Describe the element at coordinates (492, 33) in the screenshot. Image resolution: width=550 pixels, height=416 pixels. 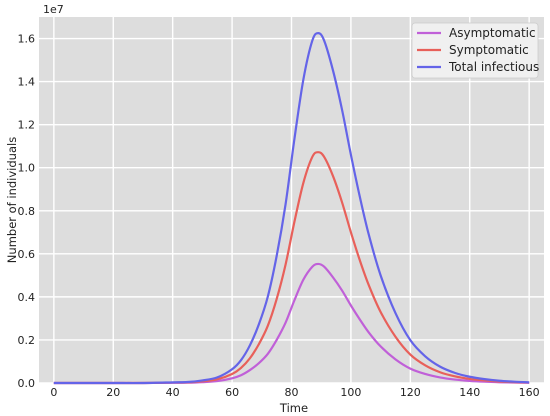
I see `legend-label-asymptomatic: Asymptomatic` at that location.